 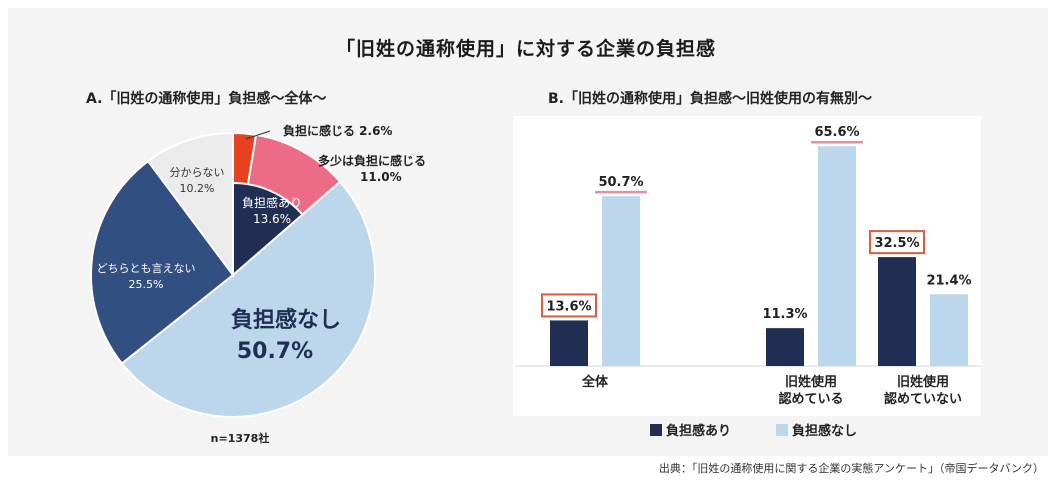 I want to click on legend-label: 負担感なし, so click(x=824, y=431).